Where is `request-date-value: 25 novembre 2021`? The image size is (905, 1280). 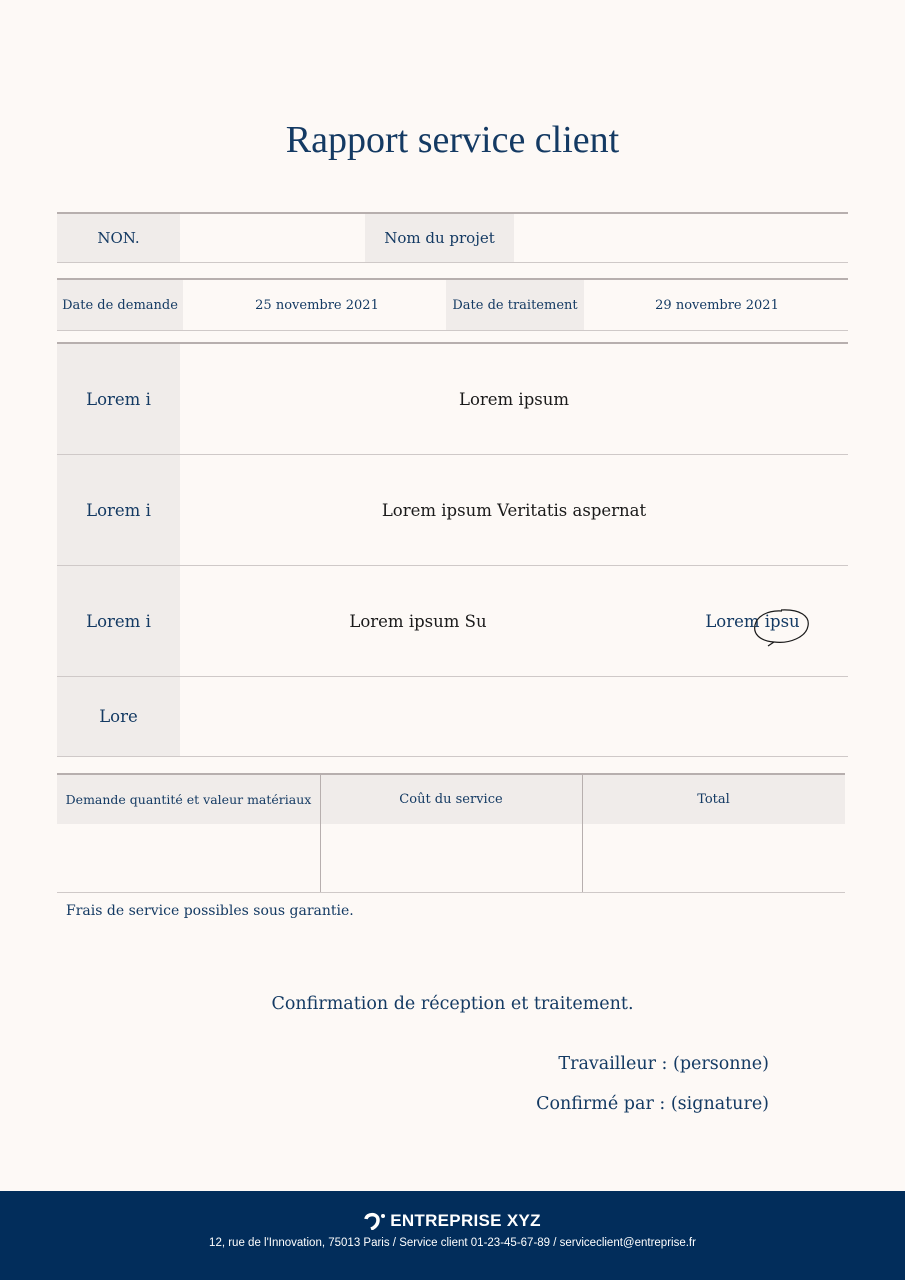 request-date-value: 25 novembre 2021 is located at coordinates (317, 305).